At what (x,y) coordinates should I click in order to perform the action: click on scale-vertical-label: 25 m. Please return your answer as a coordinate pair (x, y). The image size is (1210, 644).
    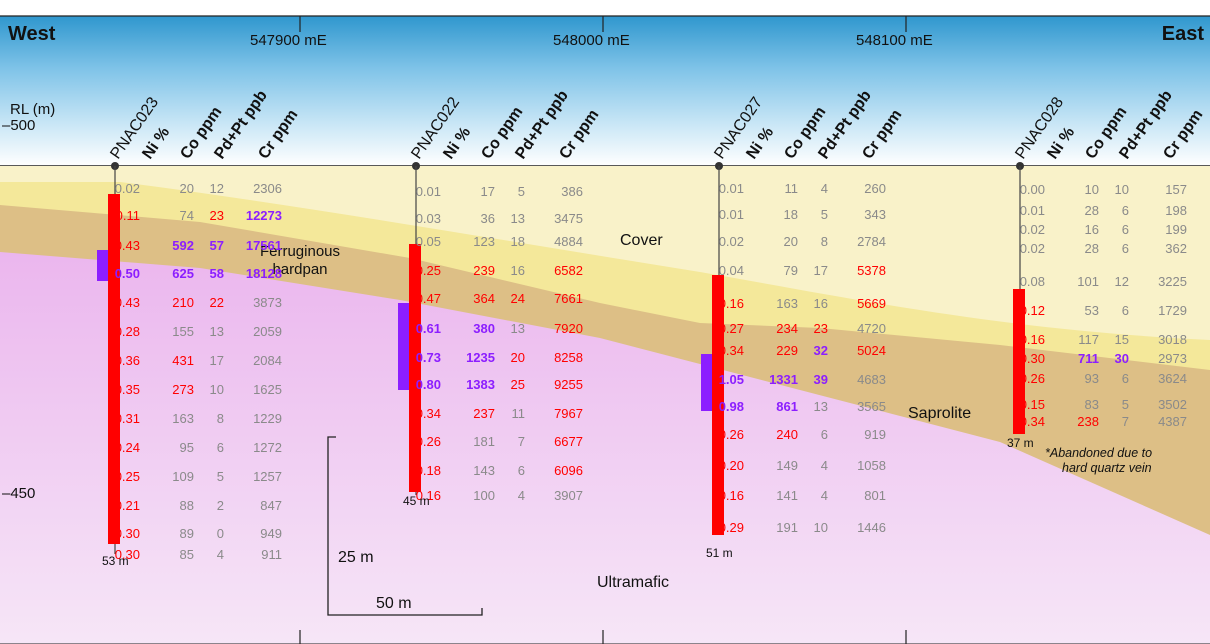
    Looking at the image, I should click on (356, 557).